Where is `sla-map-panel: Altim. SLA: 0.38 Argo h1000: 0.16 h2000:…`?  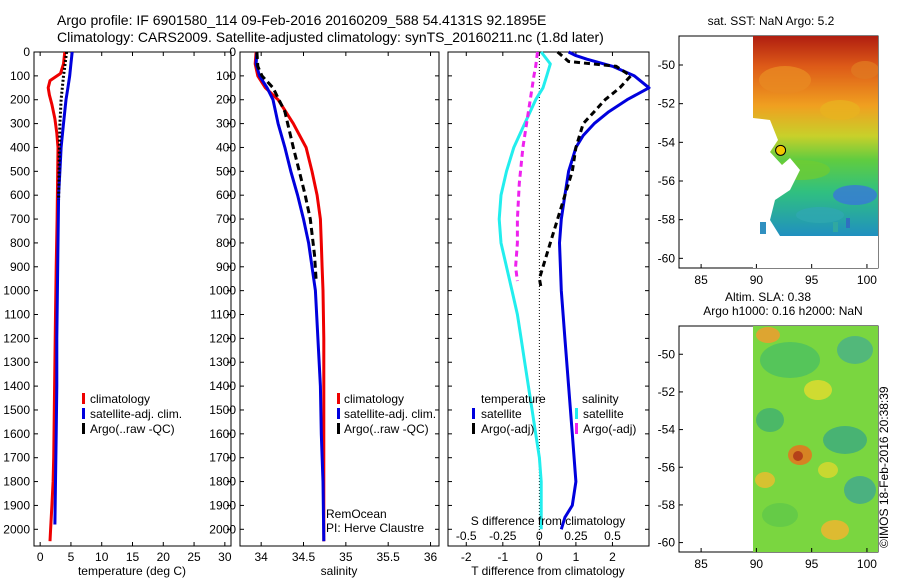 sla-map-panel: Altim. SLA: 0.38 Argo h1000: 0.16 h2000:… is located at coordinates (768, 430).